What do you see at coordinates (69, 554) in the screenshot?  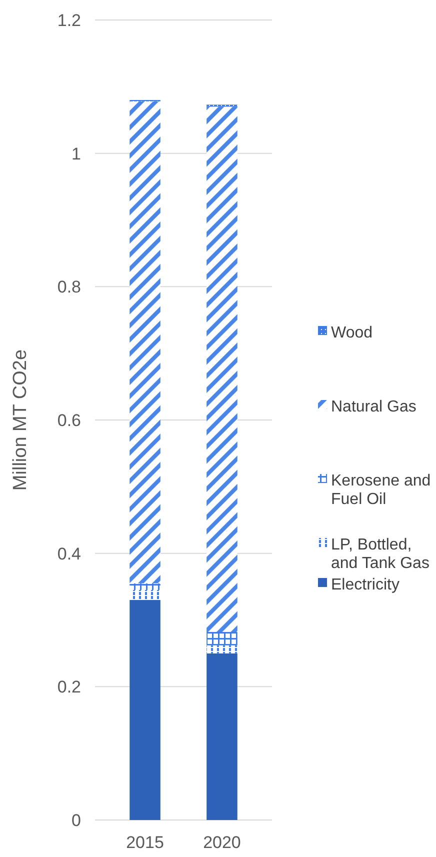 I see `y-tick-label: 0.4` at bounding box center [69, 554].